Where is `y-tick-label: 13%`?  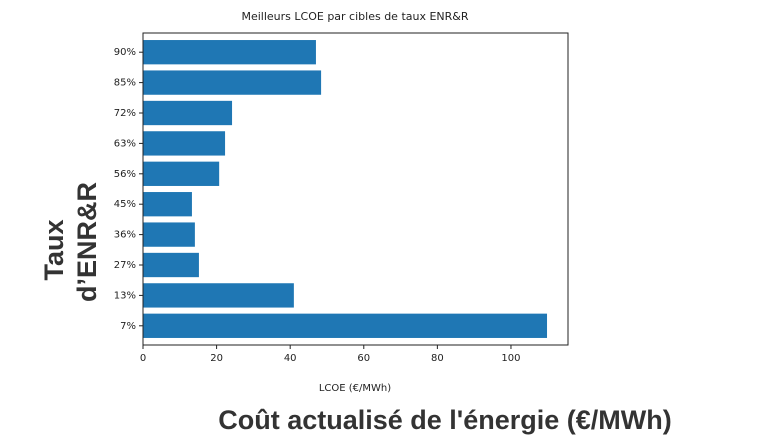 y-tick-label: 13% is located at coordinates (125, 295).